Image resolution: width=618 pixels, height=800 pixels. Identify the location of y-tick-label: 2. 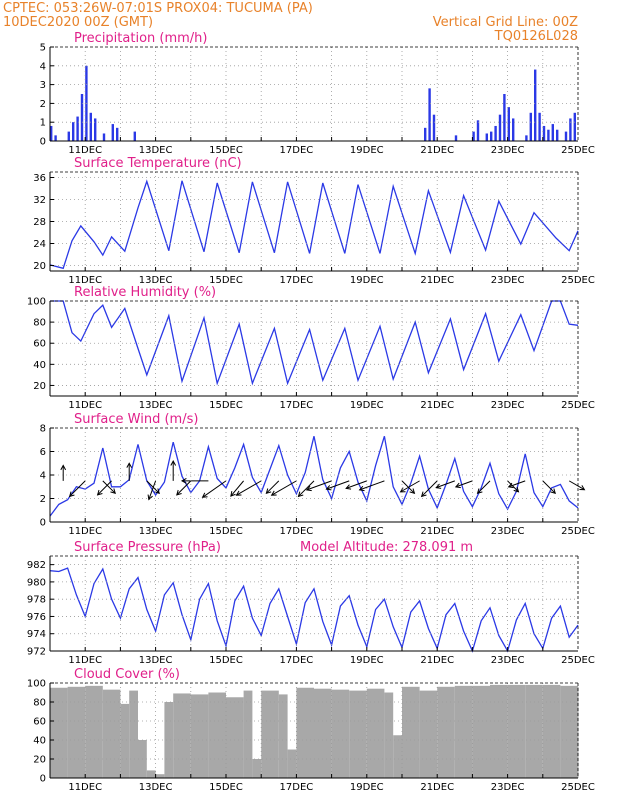
(43, 499).